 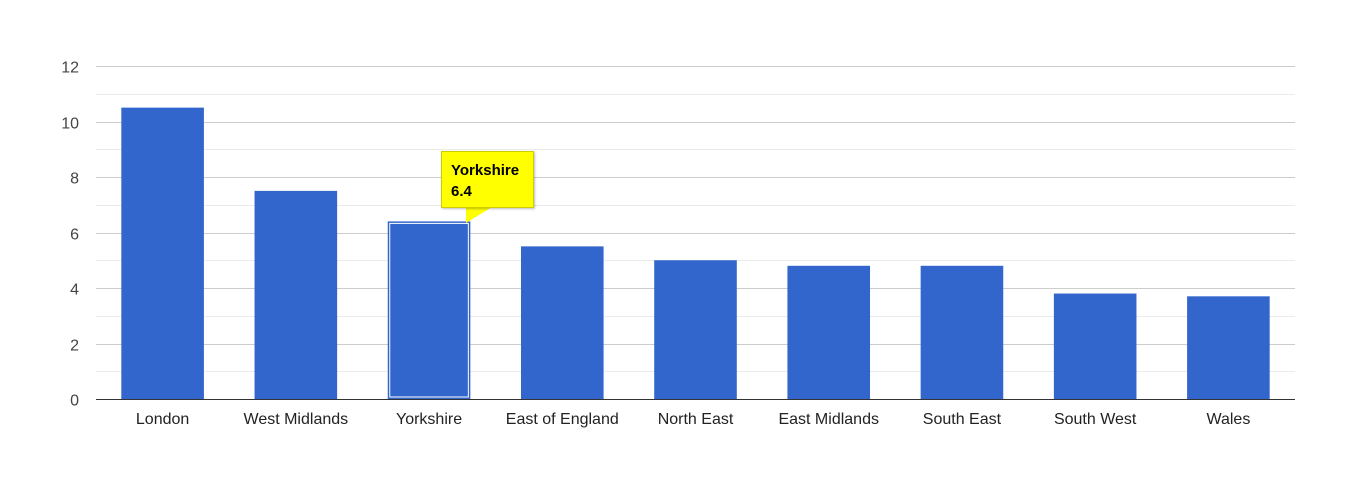 I want to click on y-tick-label: 0, so click(x=74, y=401).